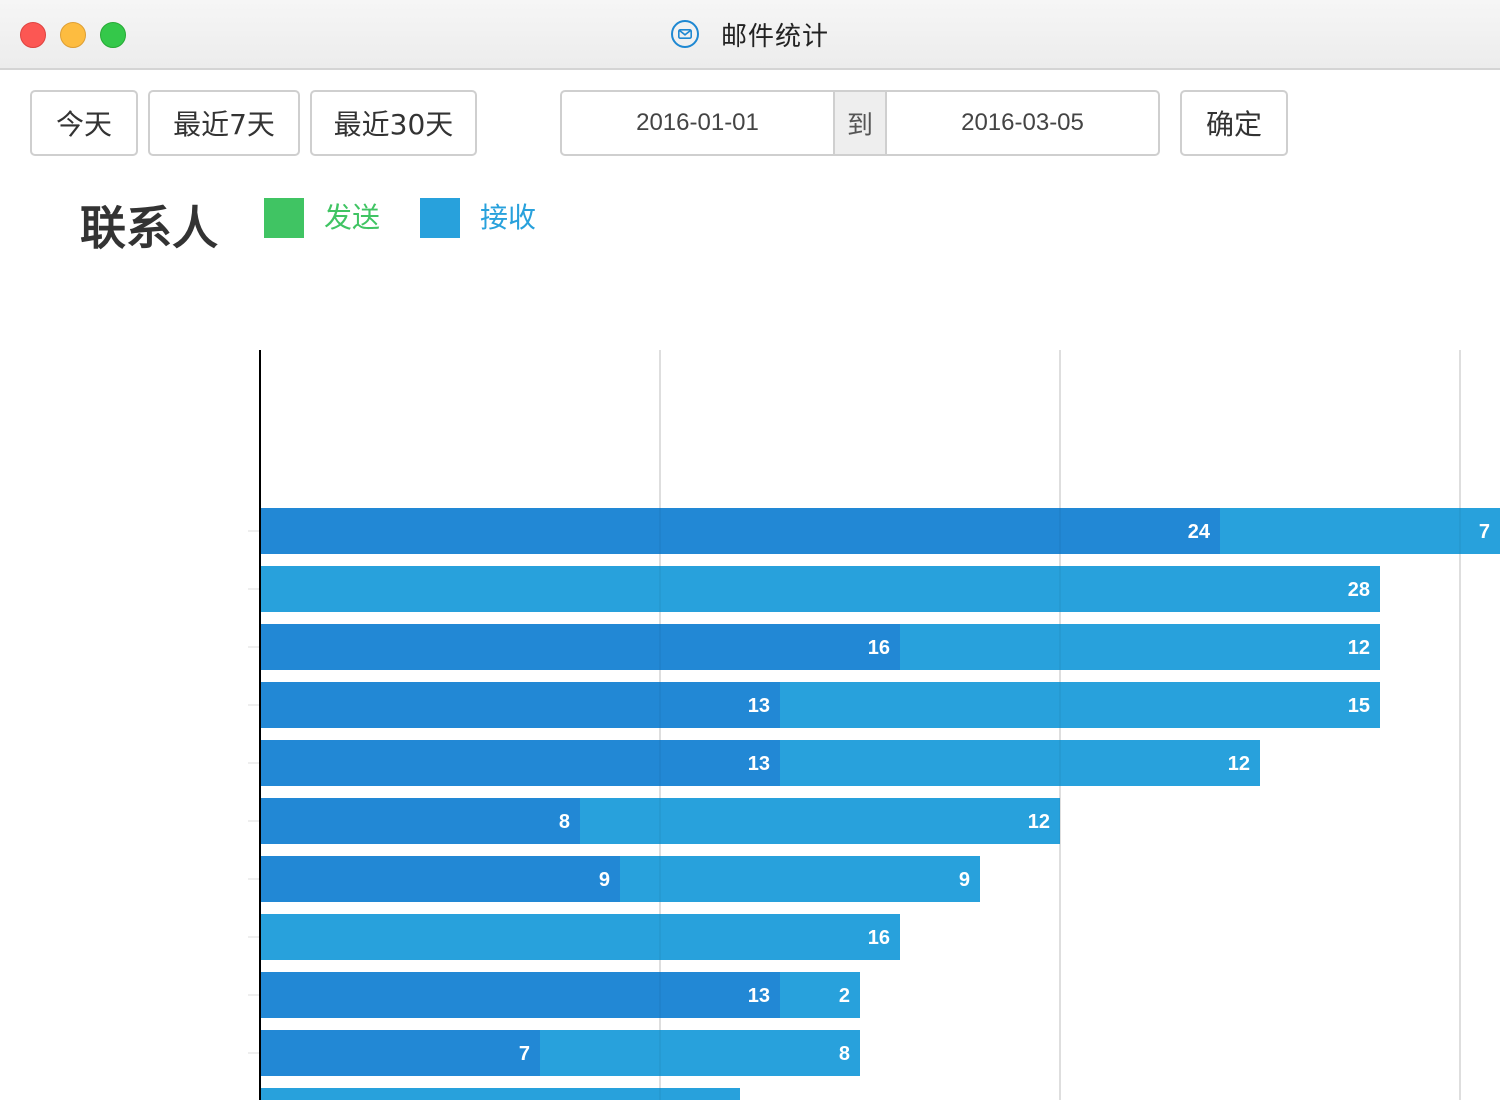 The image size is (1500, 1100). I want to click on mail-icon, so click(684, 34).